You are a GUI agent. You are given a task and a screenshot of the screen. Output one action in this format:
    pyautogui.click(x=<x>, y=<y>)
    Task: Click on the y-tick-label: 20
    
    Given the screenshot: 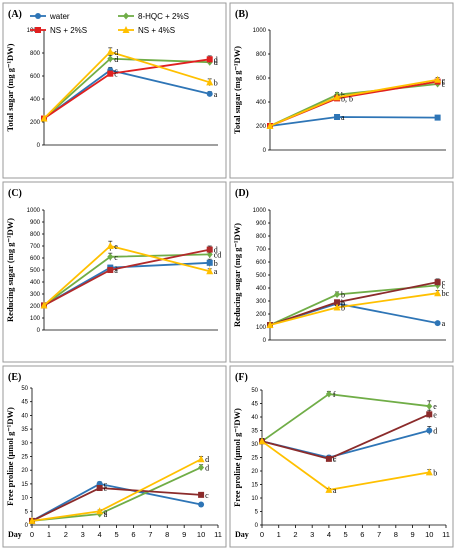 What is the action you would take?
    pyautogui.click(x=24, y=471)
    